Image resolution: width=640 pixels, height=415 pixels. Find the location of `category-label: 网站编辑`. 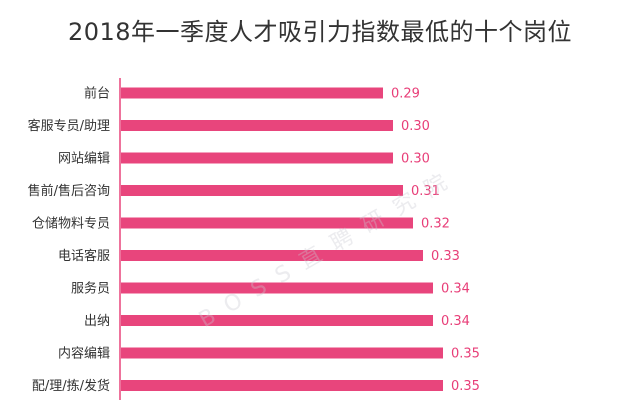

category-label: 网站编辑 is located at coordinates (84, 159).